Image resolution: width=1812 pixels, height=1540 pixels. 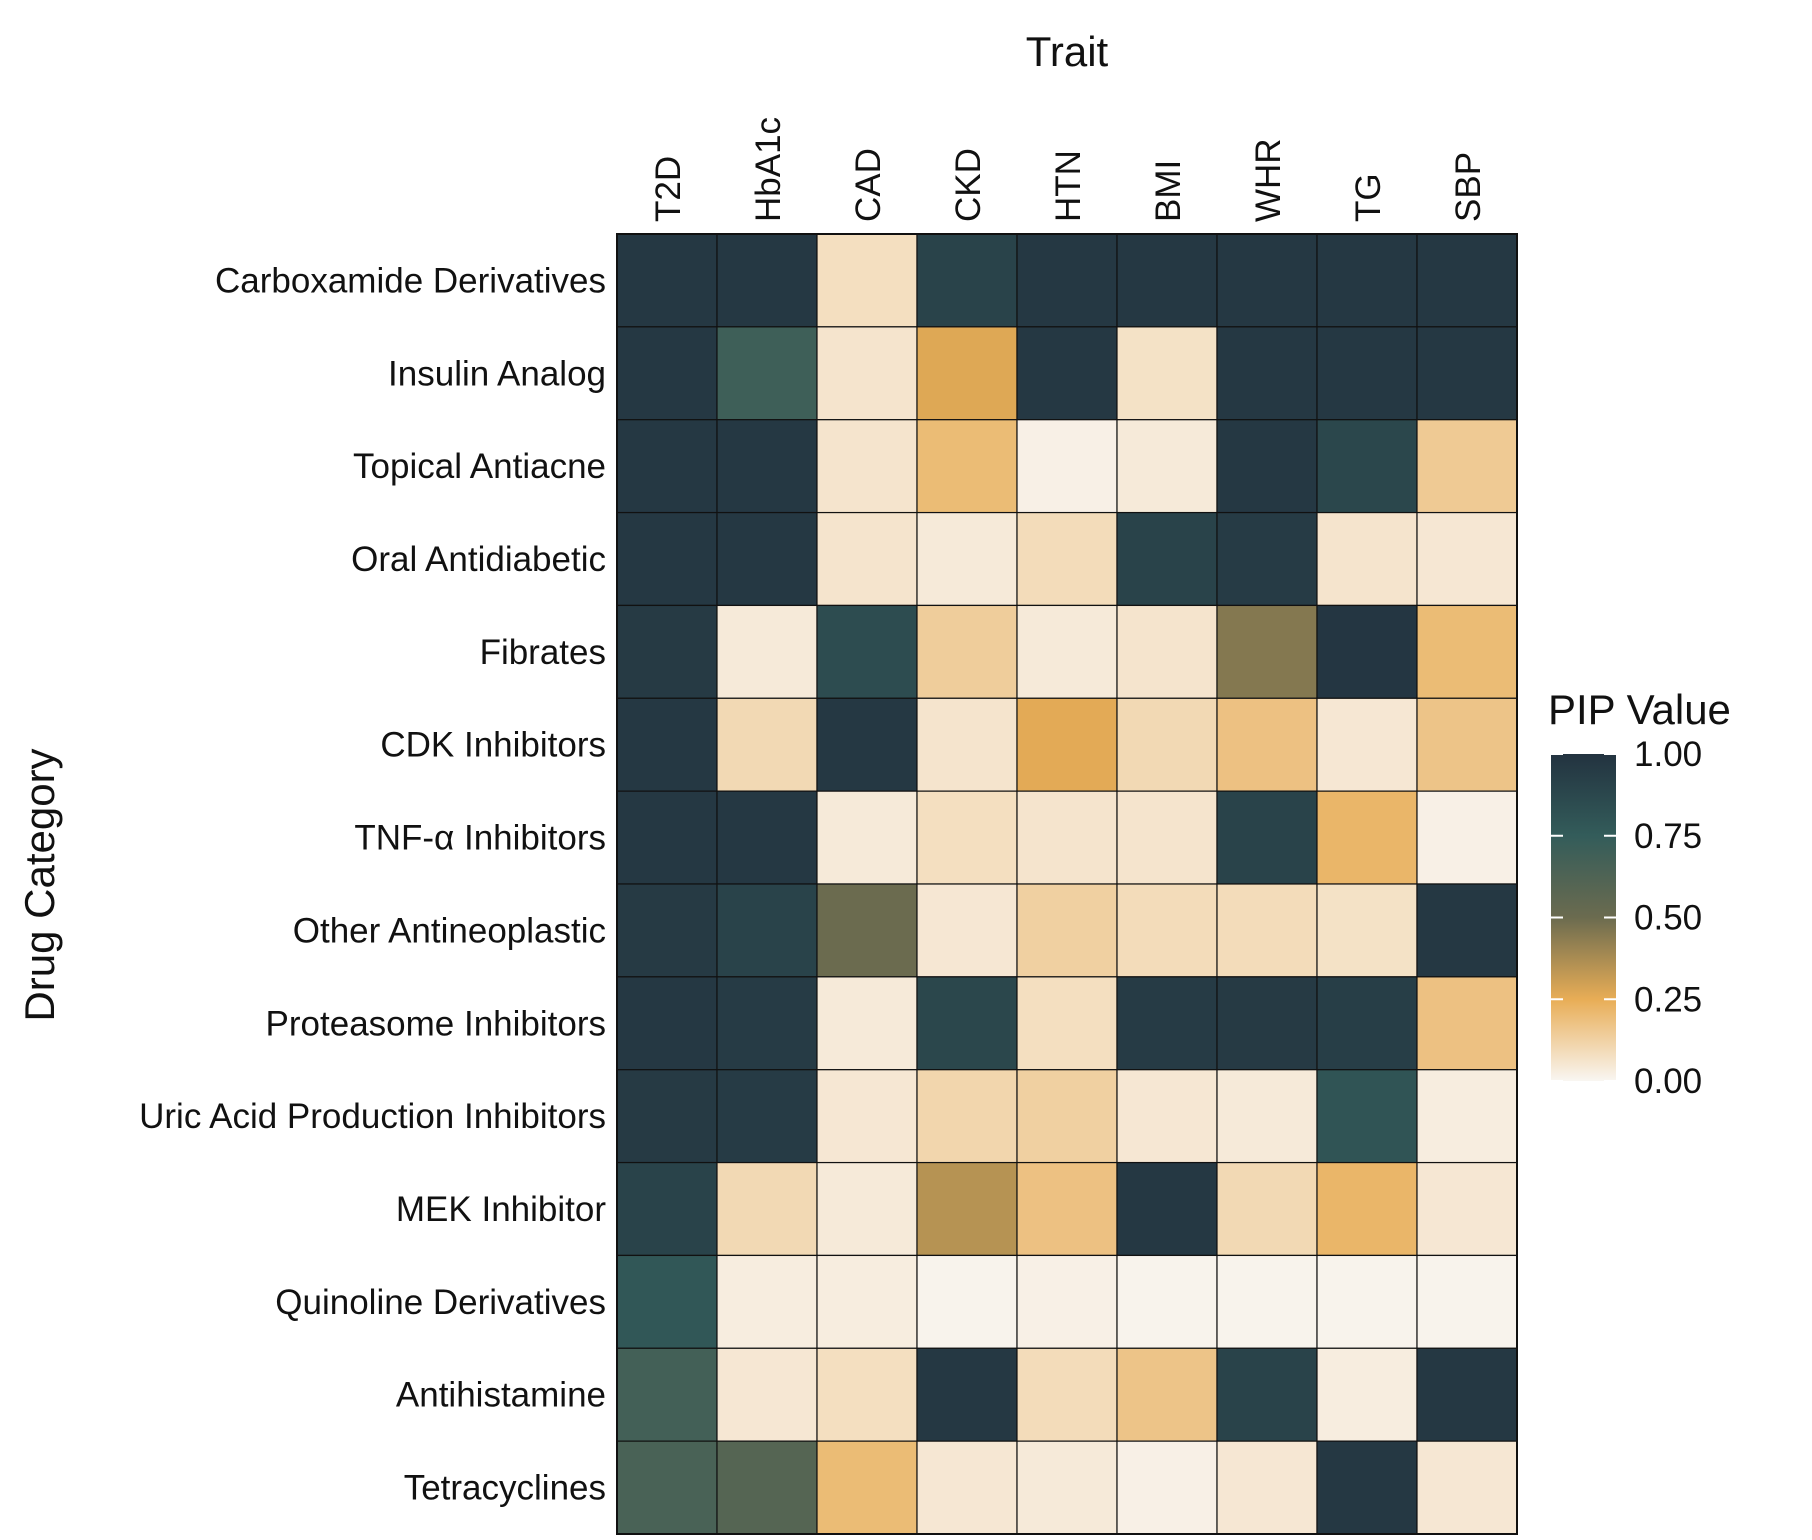 I want to click on x-tick-label: TG, so click(x=1368, y=197).